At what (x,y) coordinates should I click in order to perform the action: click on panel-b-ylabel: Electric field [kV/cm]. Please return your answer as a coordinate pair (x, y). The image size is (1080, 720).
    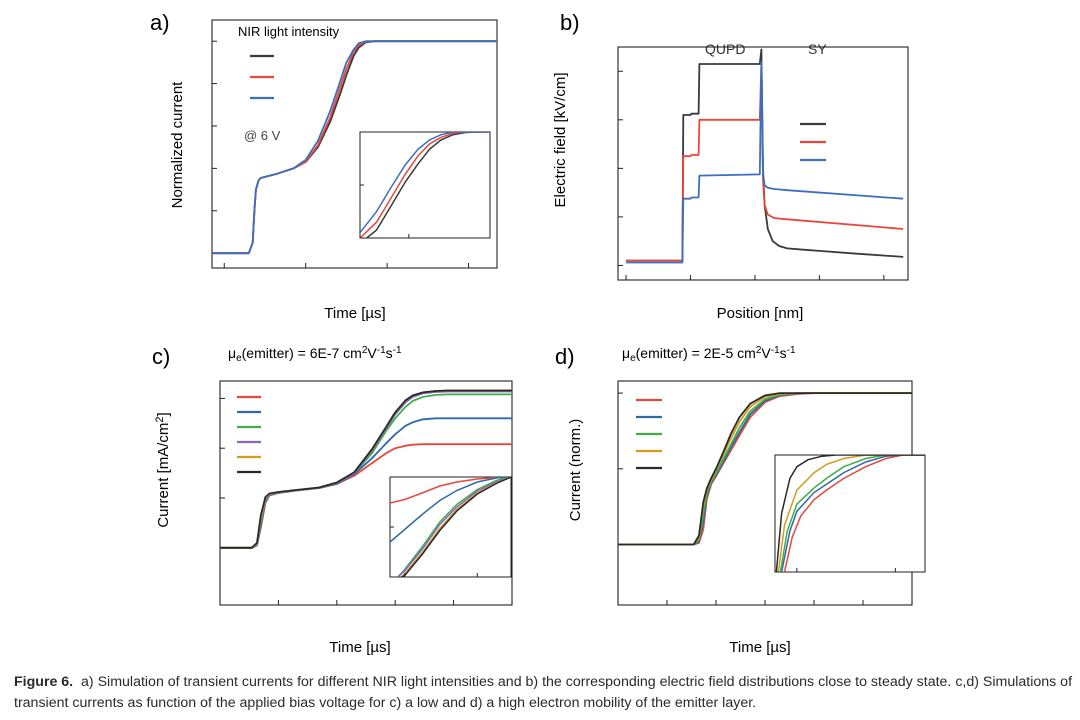
    Looking at the image, I should click on (560, 139).